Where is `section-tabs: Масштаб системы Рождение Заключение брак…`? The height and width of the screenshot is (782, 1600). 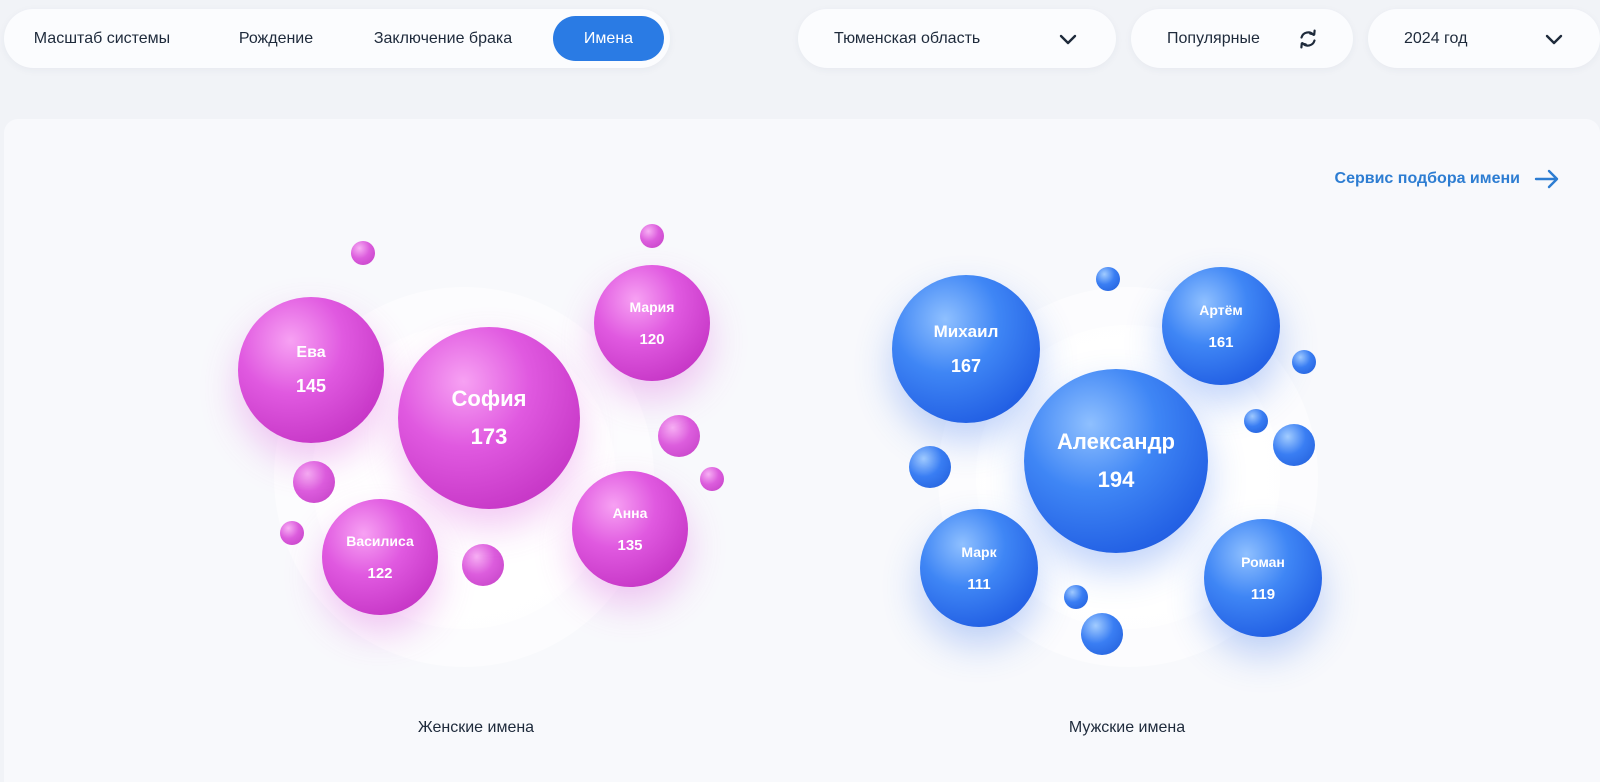 section-tabs: Масштаб системы Рождение Заключение брак… is located at coordinates (337, 38).